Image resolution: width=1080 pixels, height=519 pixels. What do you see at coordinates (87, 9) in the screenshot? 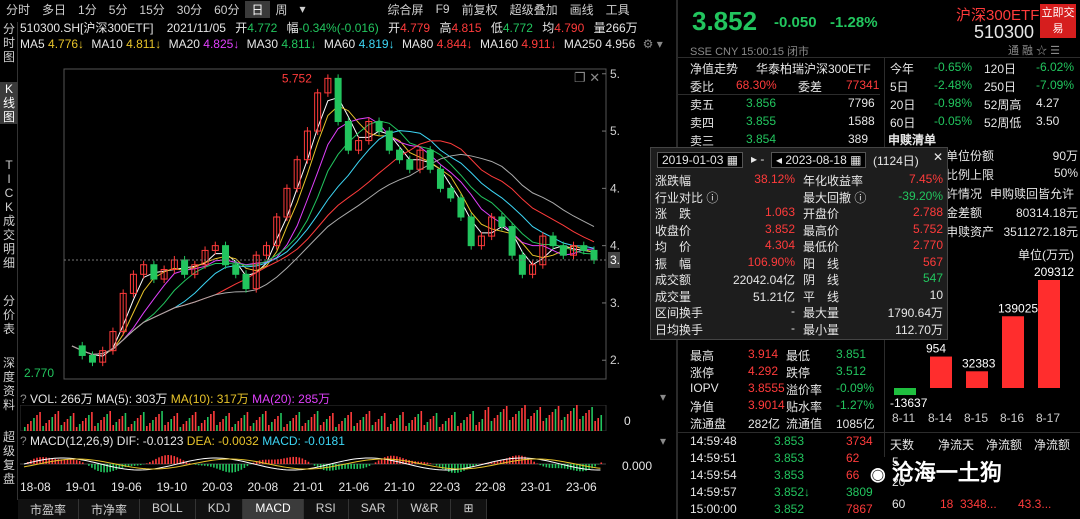
I see `toolbar-item: 1分` at bounding box center [87, 9].